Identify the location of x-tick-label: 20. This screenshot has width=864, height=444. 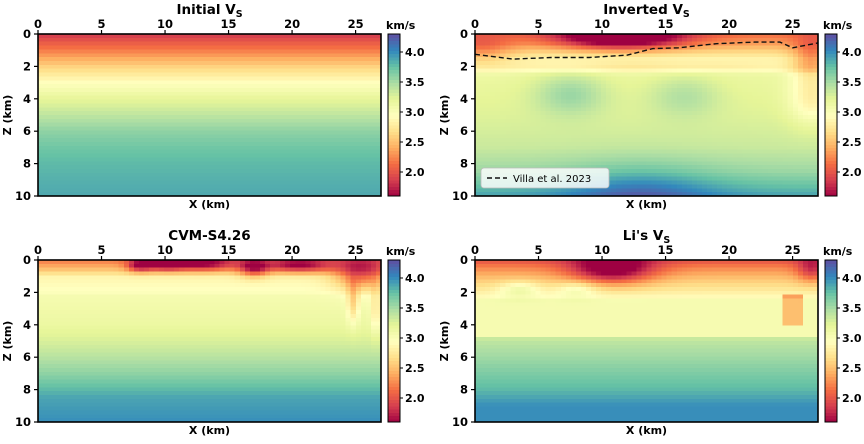
(292, 24).